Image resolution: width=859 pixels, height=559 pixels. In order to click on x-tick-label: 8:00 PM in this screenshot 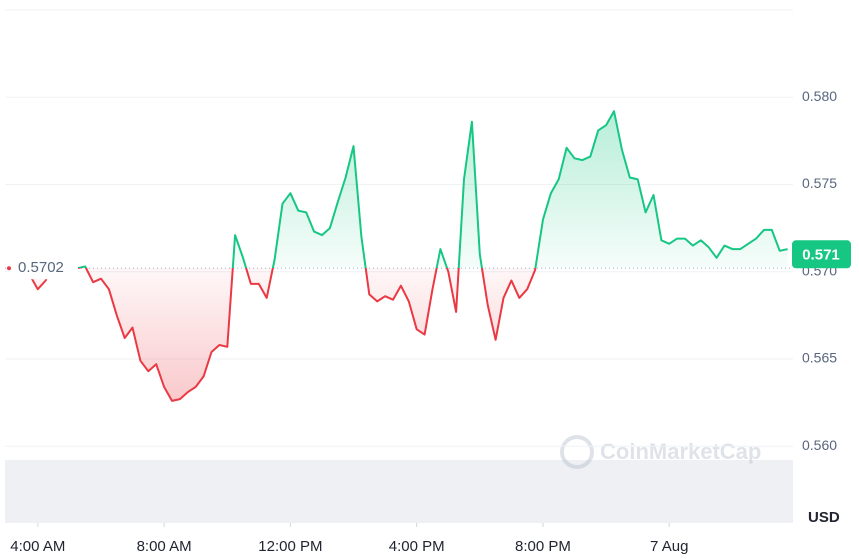, I will do `click(543, 546)`.